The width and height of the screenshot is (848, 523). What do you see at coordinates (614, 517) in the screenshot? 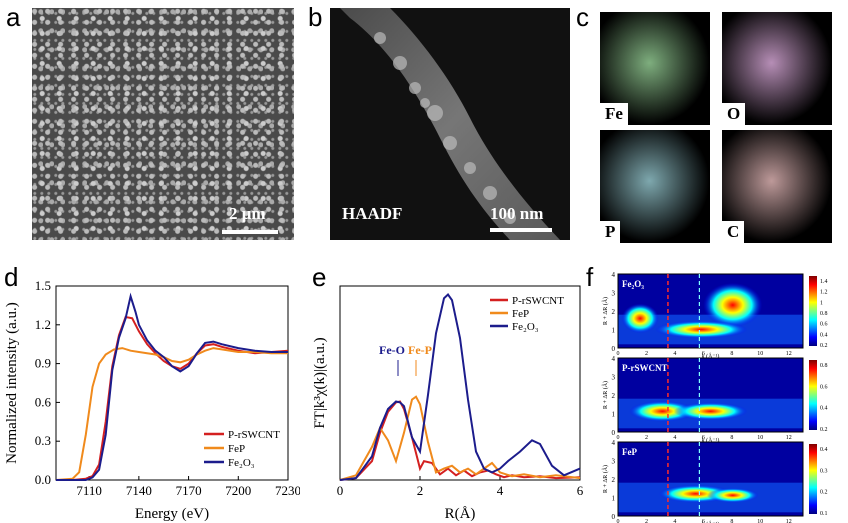
I see `y-tick-label: 0` at bounding box center [614, 517].